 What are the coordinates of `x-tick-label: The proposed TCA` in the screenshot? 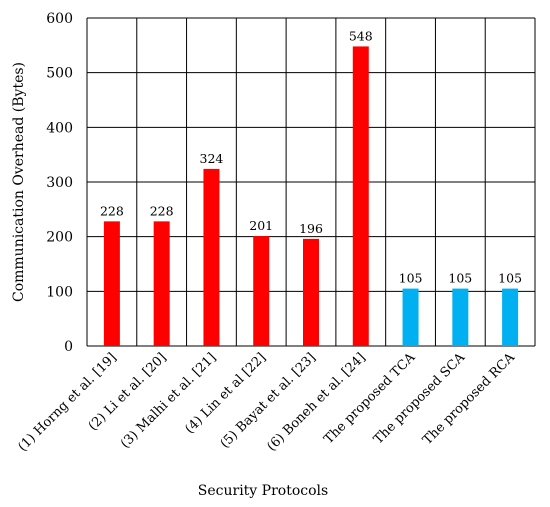 It's located at (369, 398).